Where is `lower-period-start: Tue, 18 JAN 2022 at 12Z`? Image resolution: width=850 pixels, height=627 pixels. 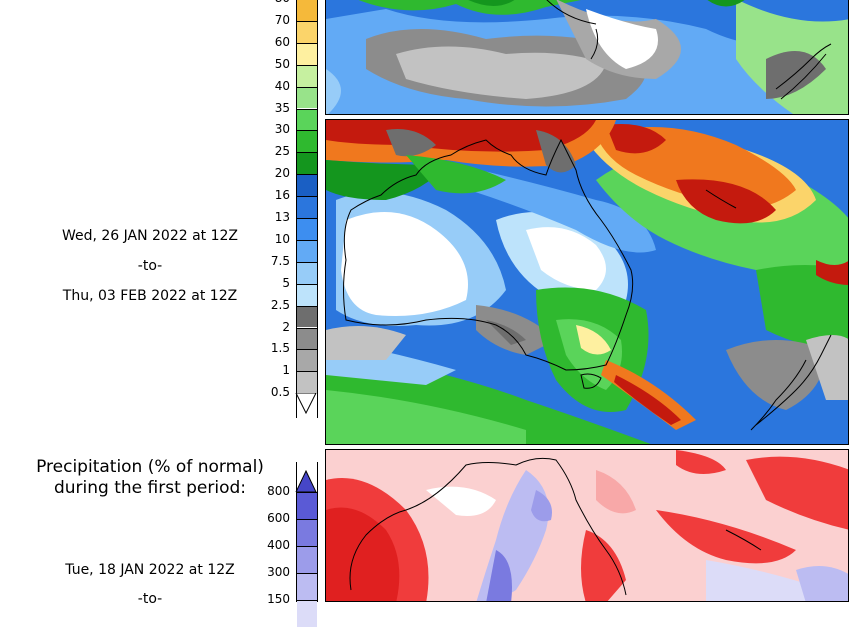
lower-period-start: Tue, 18 JAN 2022 at 12Z is located at coordinates (150, 570).